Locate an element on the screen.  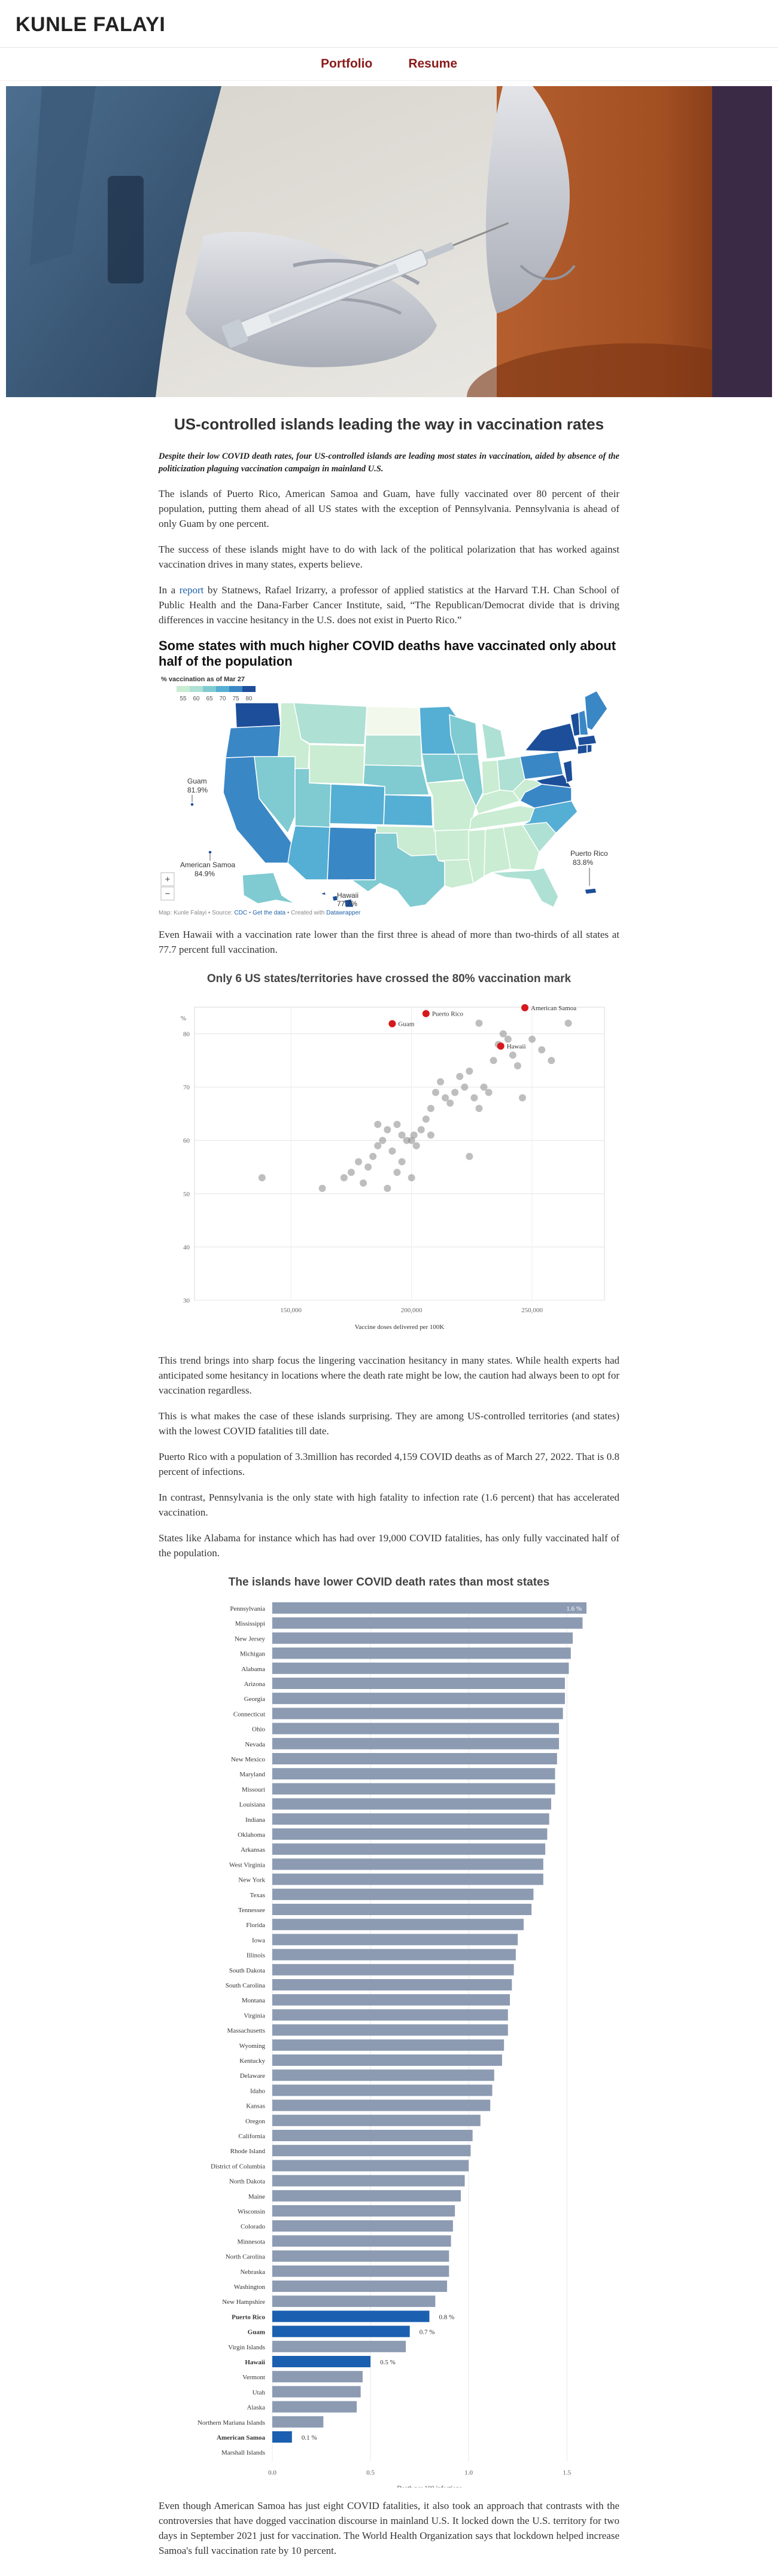
state-michigan is located at coordinates (494, 741).